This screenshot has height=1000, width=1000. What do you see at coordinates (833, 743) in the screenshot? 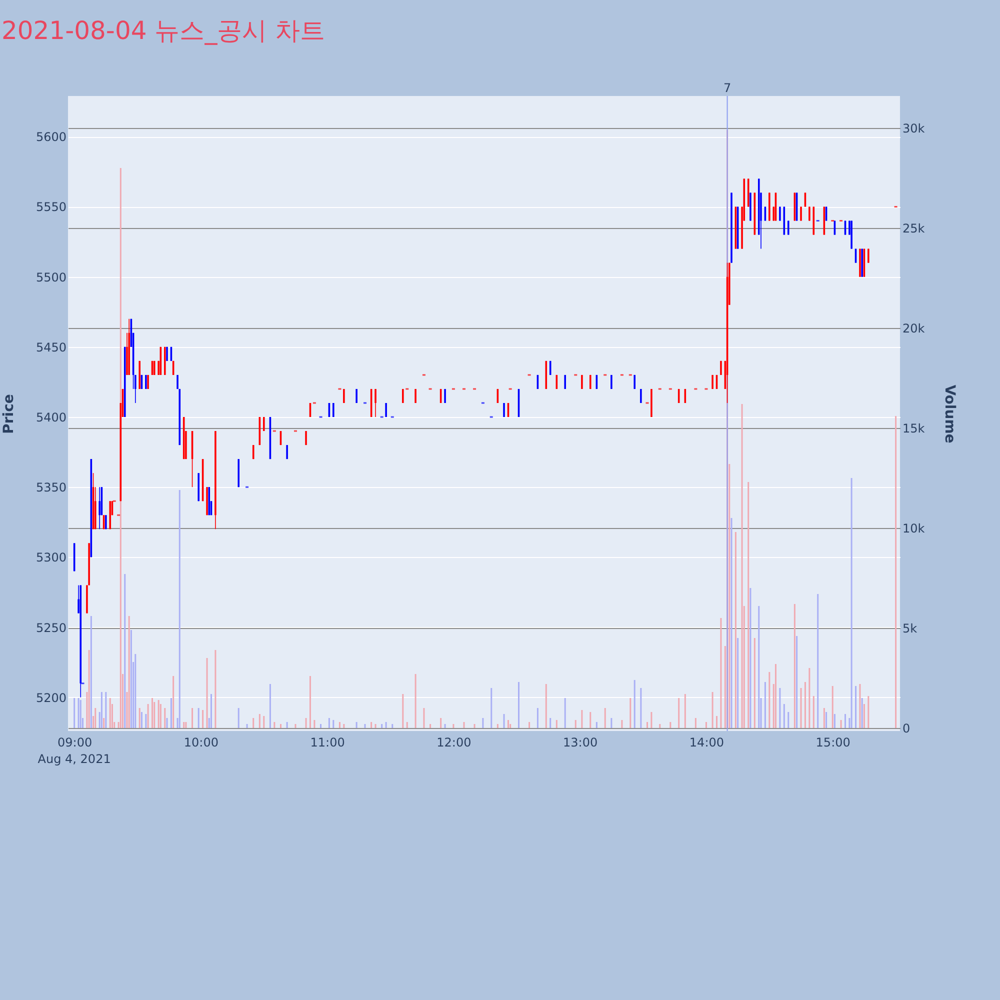
I see `x-tick-label: 15:00` at bounding box center [833, 743].